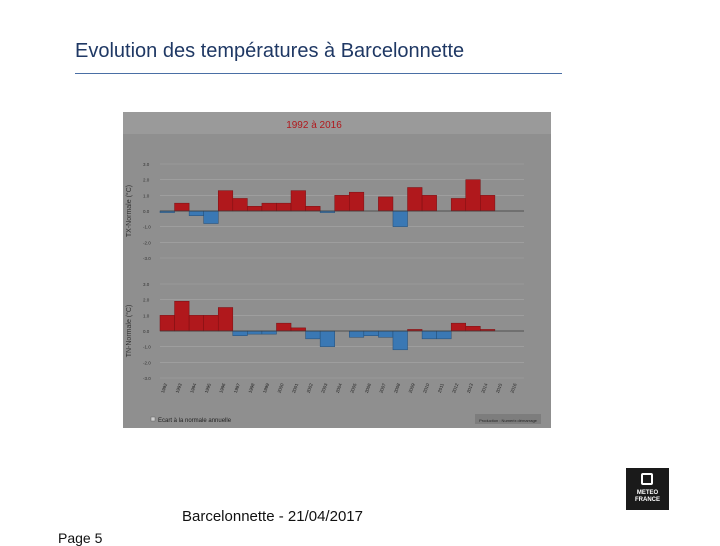 The width and height of the screenshot is (720, 546). What do you see at coordinates (129, 211) in the screenshot?
I see `y-axis-label: TX-Normale (°C)` at bounding box center [129, 211].